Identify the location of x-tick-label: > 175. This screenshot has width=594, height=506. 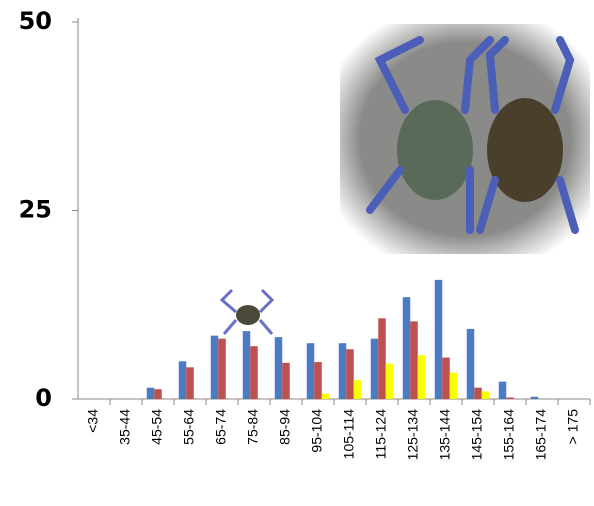
(573, 427).